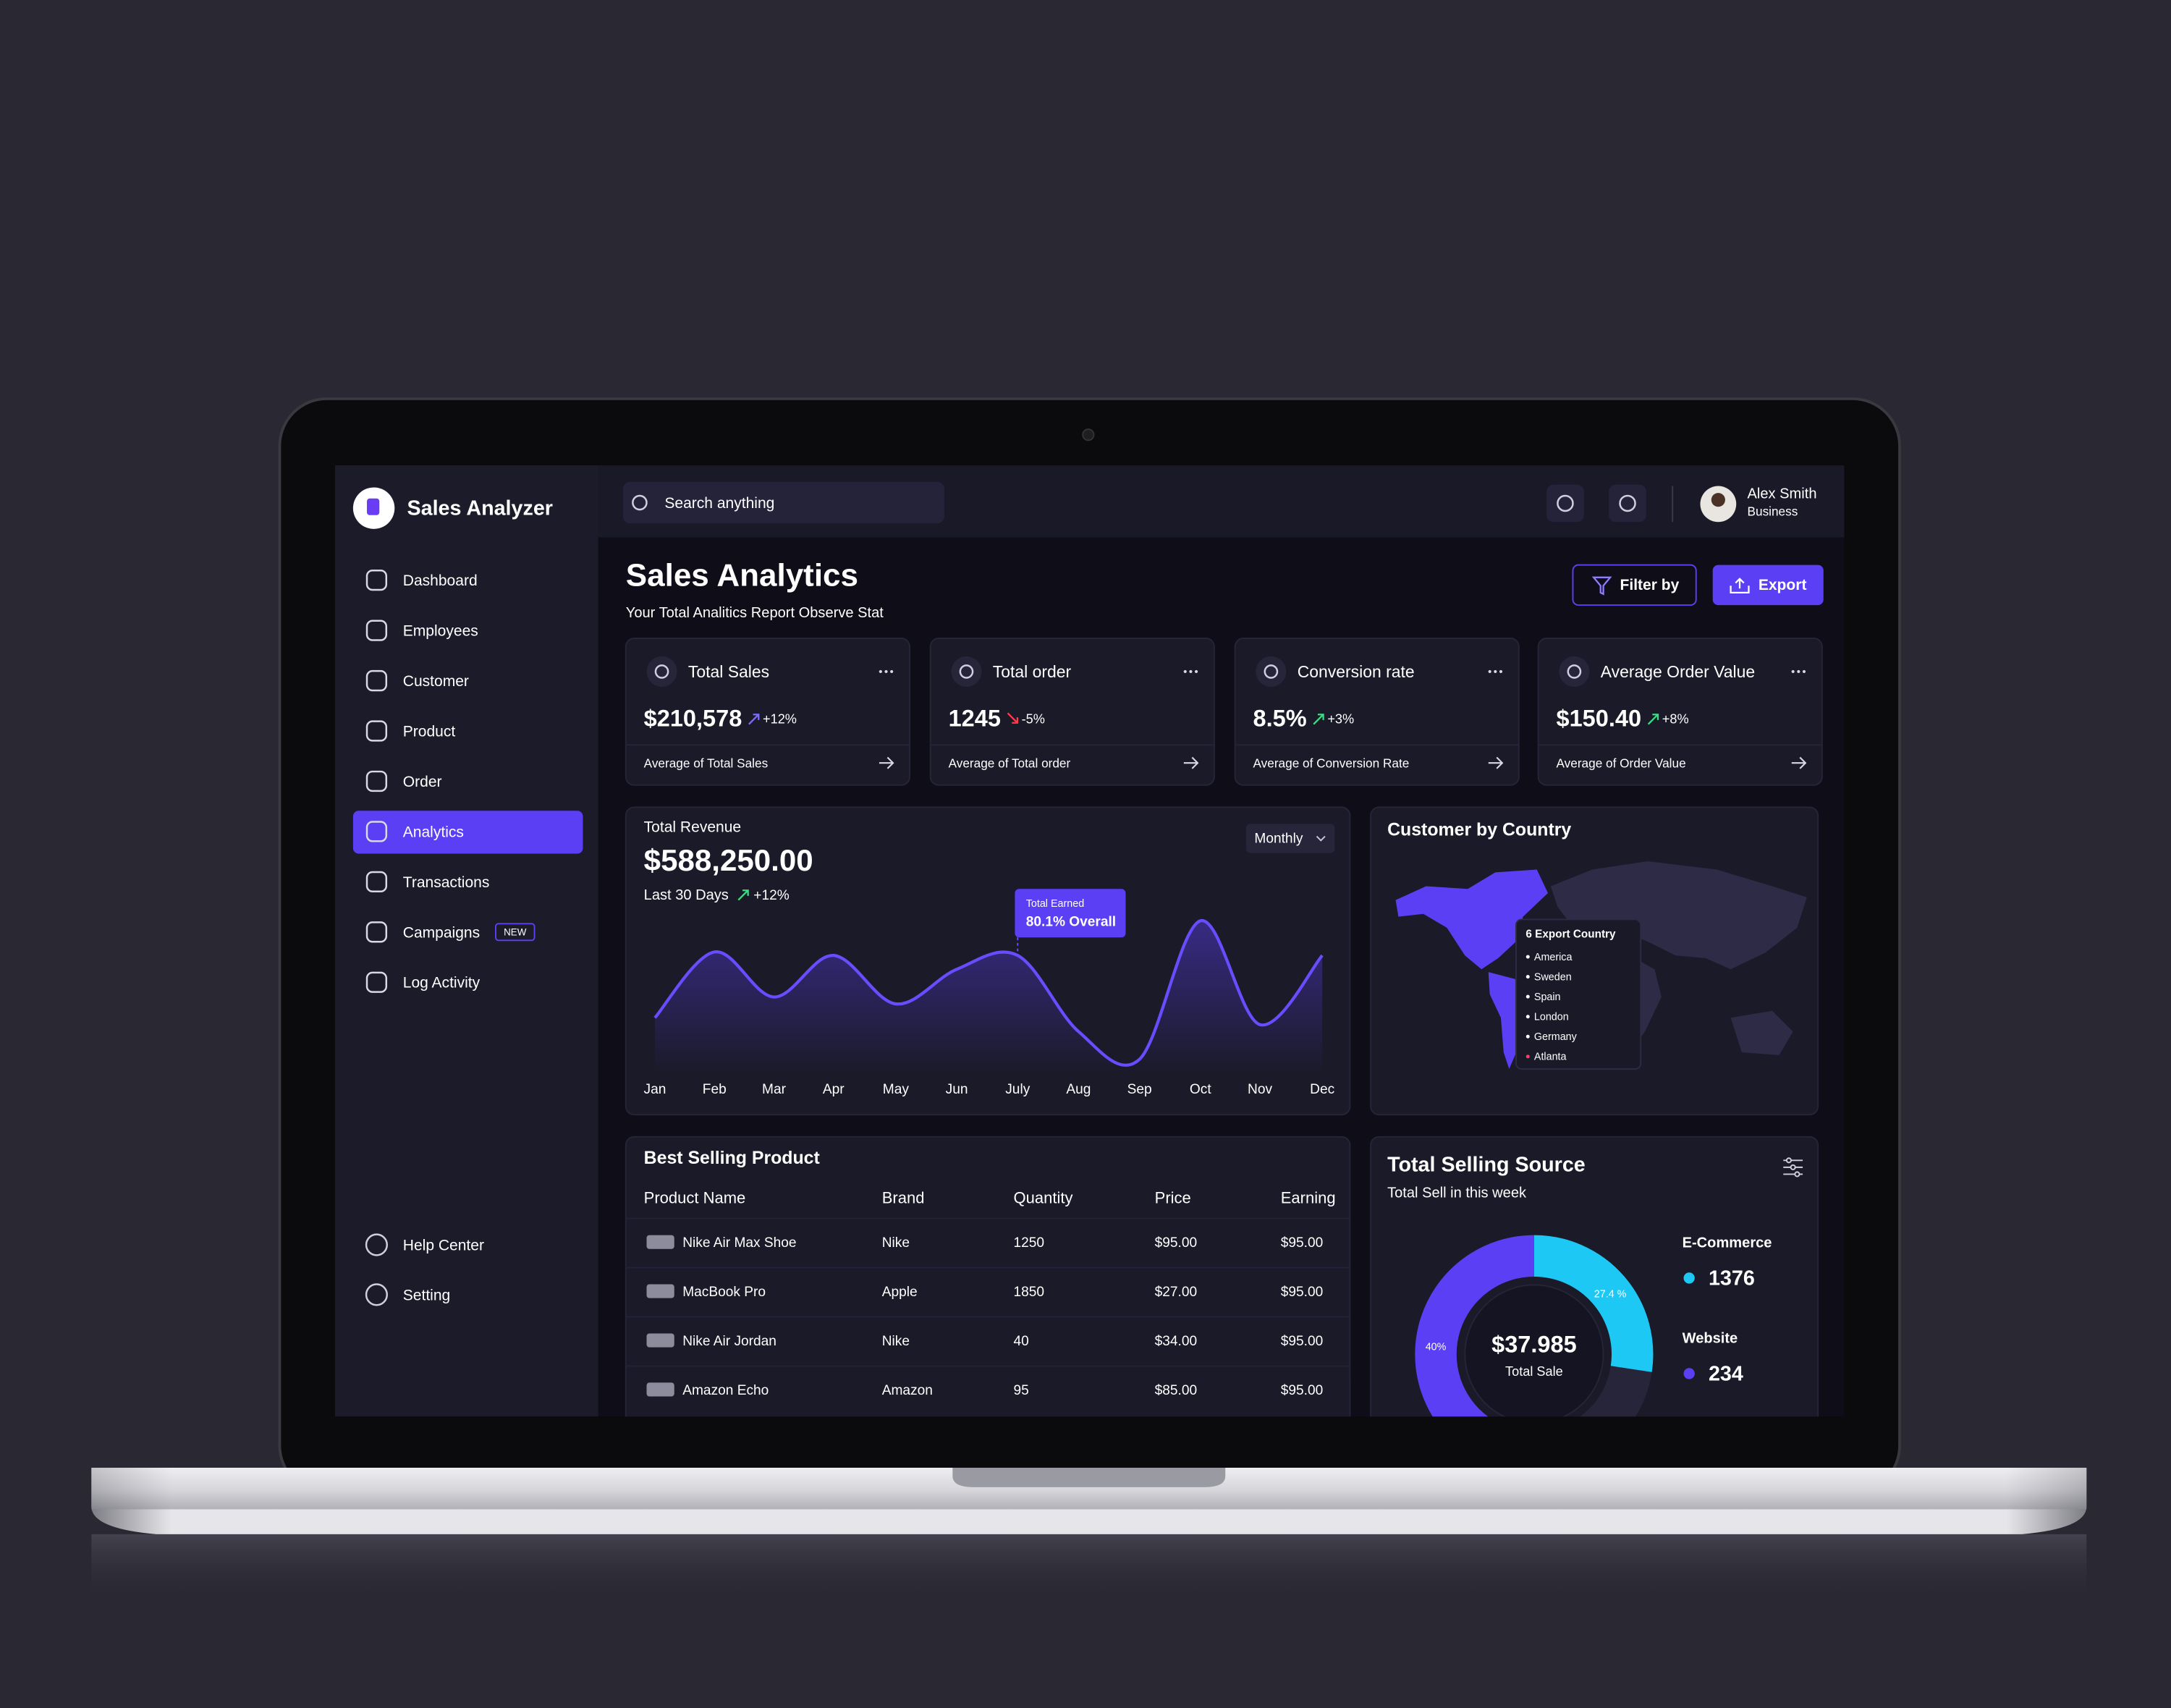 The image size is (2171, 1708). I want to click on nav-item: Order, so click(423, 782).